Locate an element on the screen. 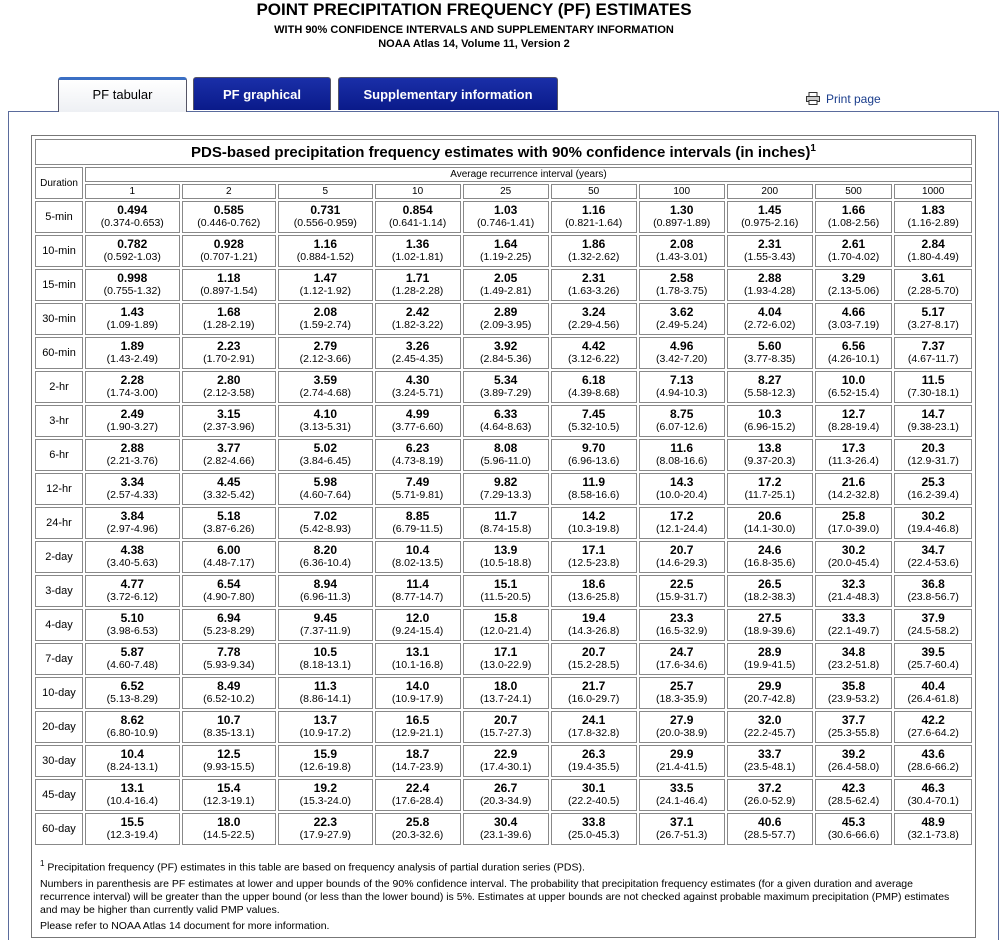 Image resolution: width=1004 pixels, height=940 pixels. interval: (19.4-35.5) is located at coordinates (593, 767).